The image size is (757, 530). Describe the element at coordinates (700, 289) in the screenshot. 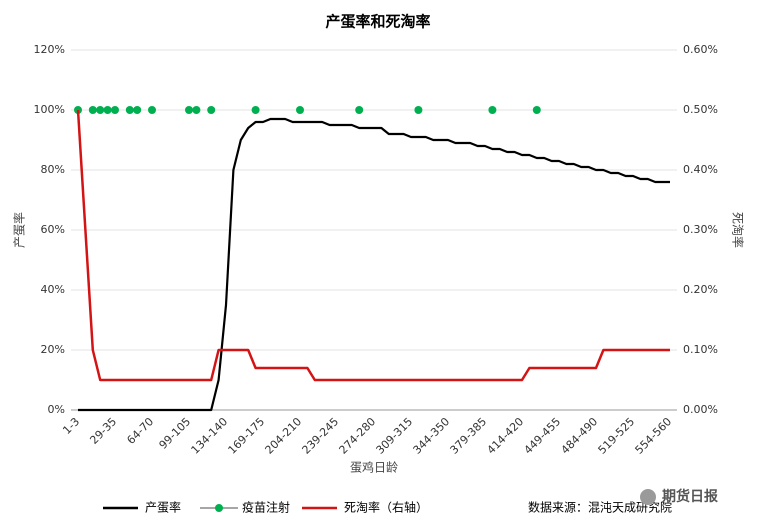

I see `y2-tick-label: 0.20%` at that location.